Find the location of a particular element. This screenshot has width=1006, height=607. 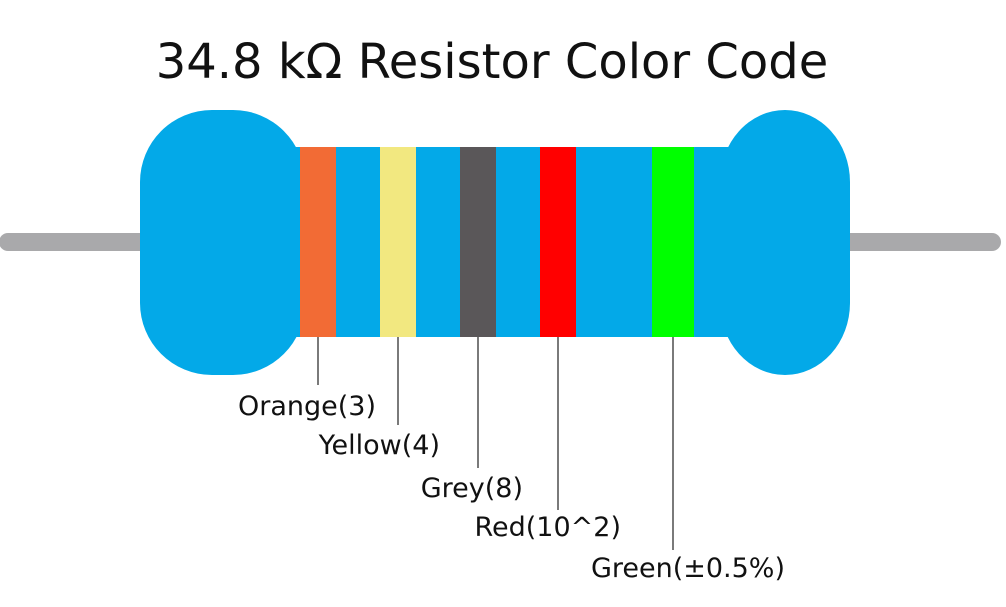

band-label: Yellow(4) is located at coordinates (379, 445).